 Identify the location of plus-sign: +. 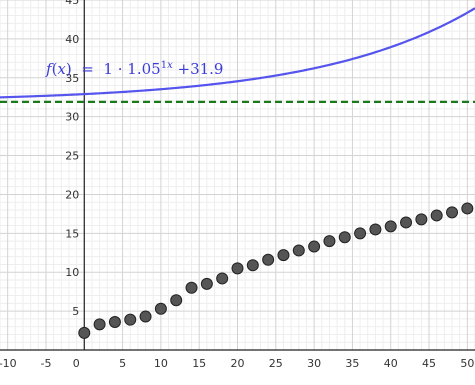
(184, 69).